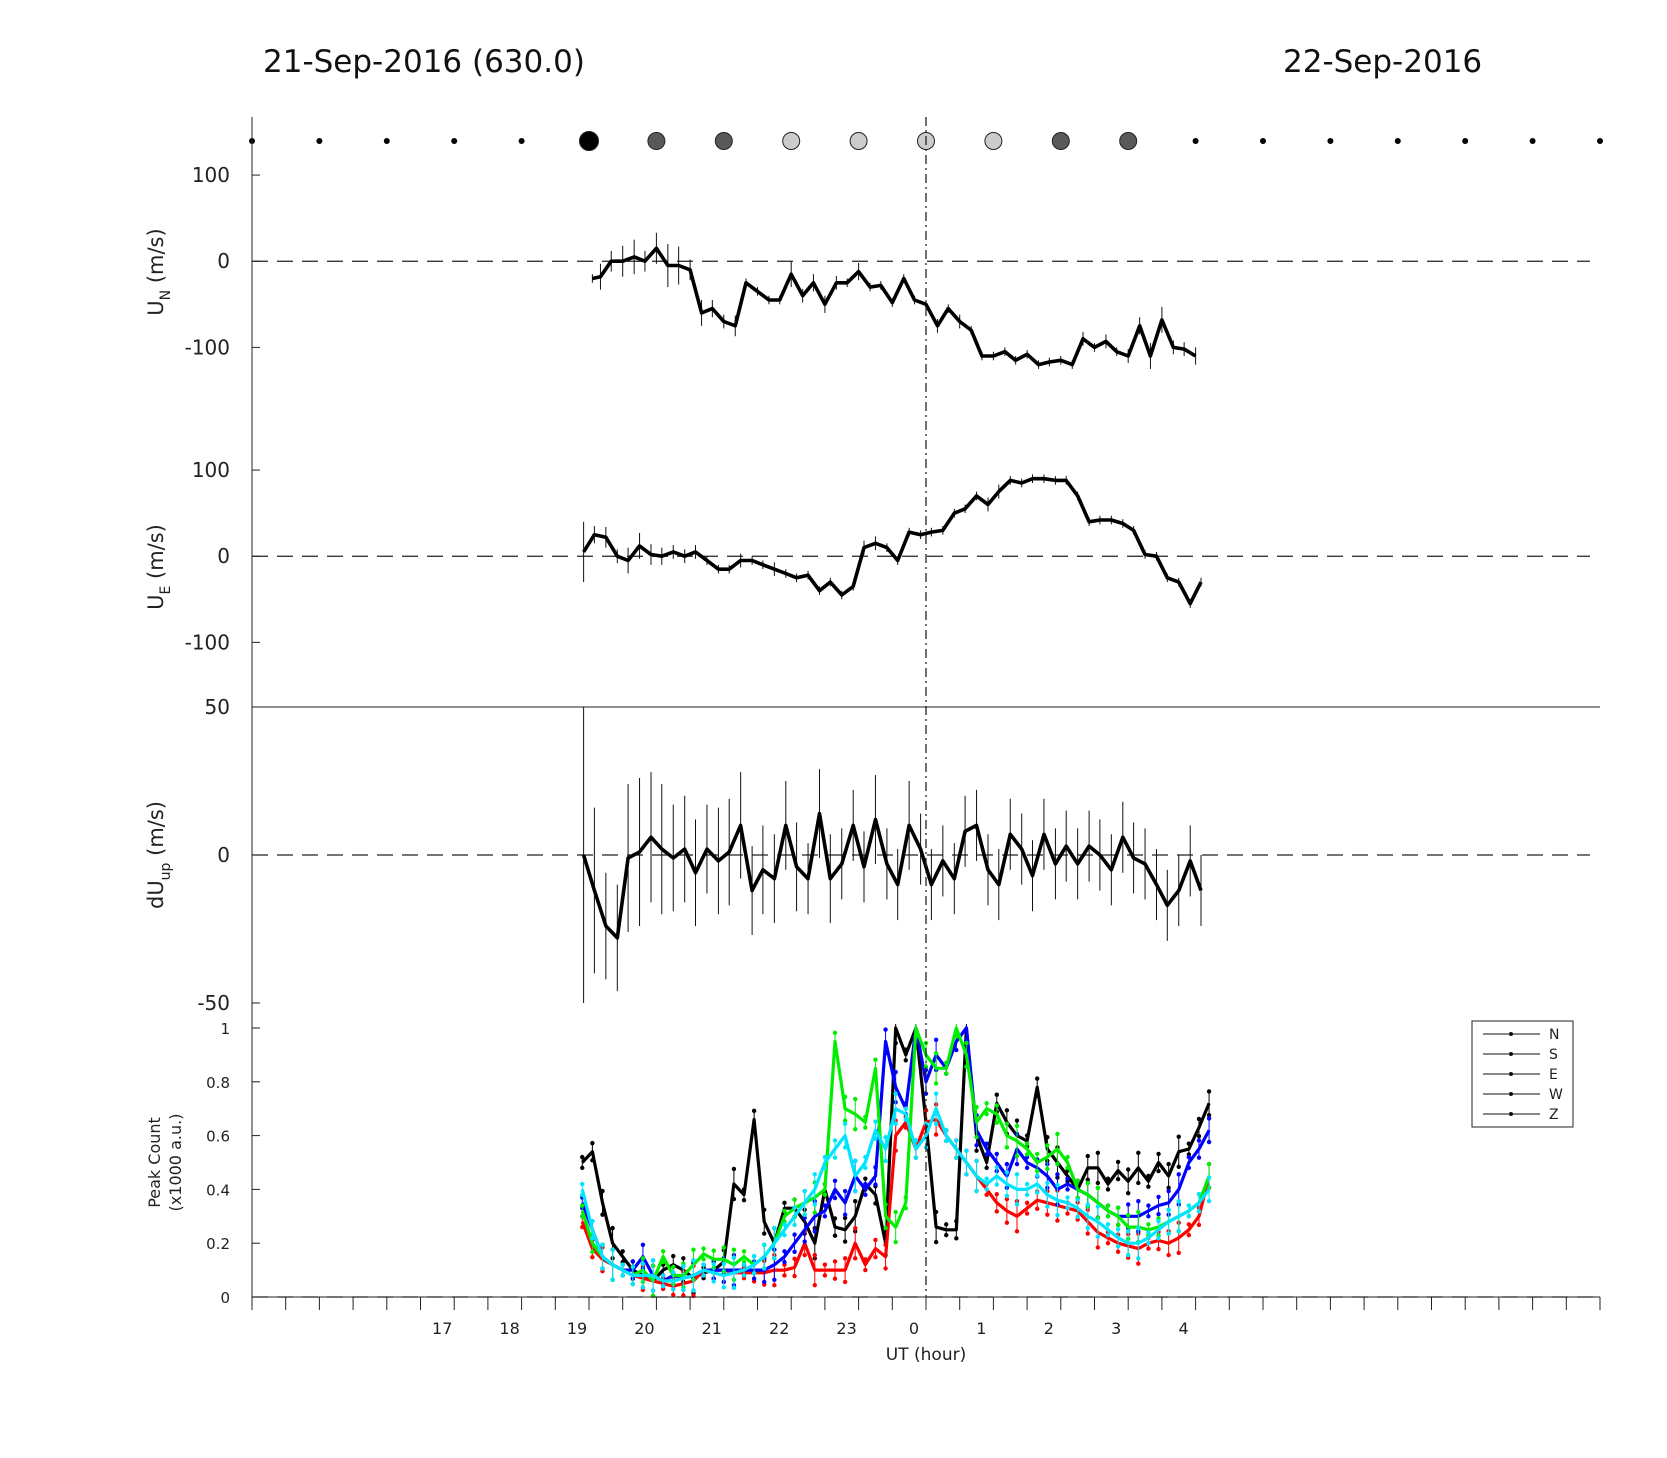  Describe the element at coordinates (914, 1328) in the screenshot. I see `x-tick-label: 0` at that location.